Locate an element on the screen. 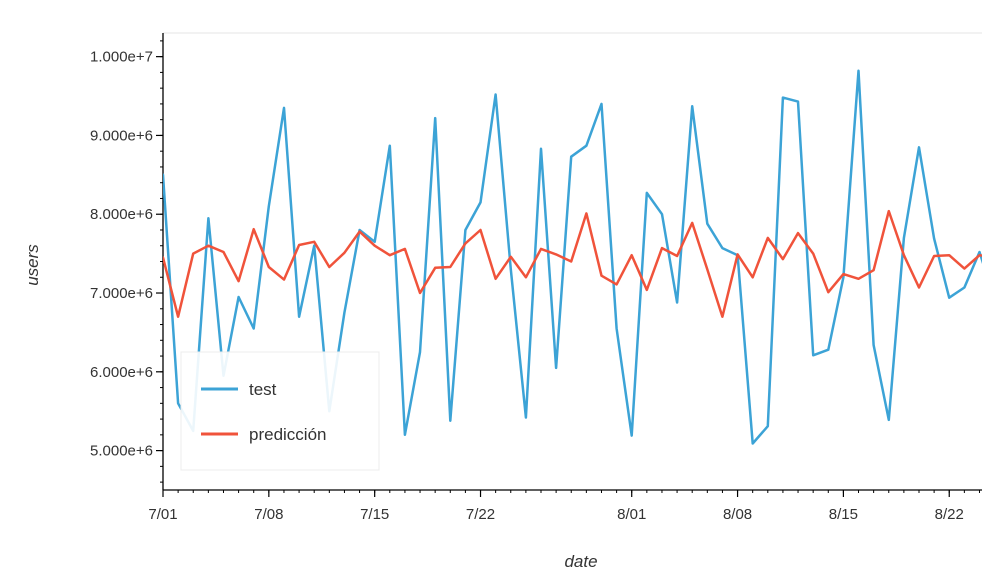 The image size is (982, 578). y-tick-label: 8.000e+6 is located at coordinates (121, 214).